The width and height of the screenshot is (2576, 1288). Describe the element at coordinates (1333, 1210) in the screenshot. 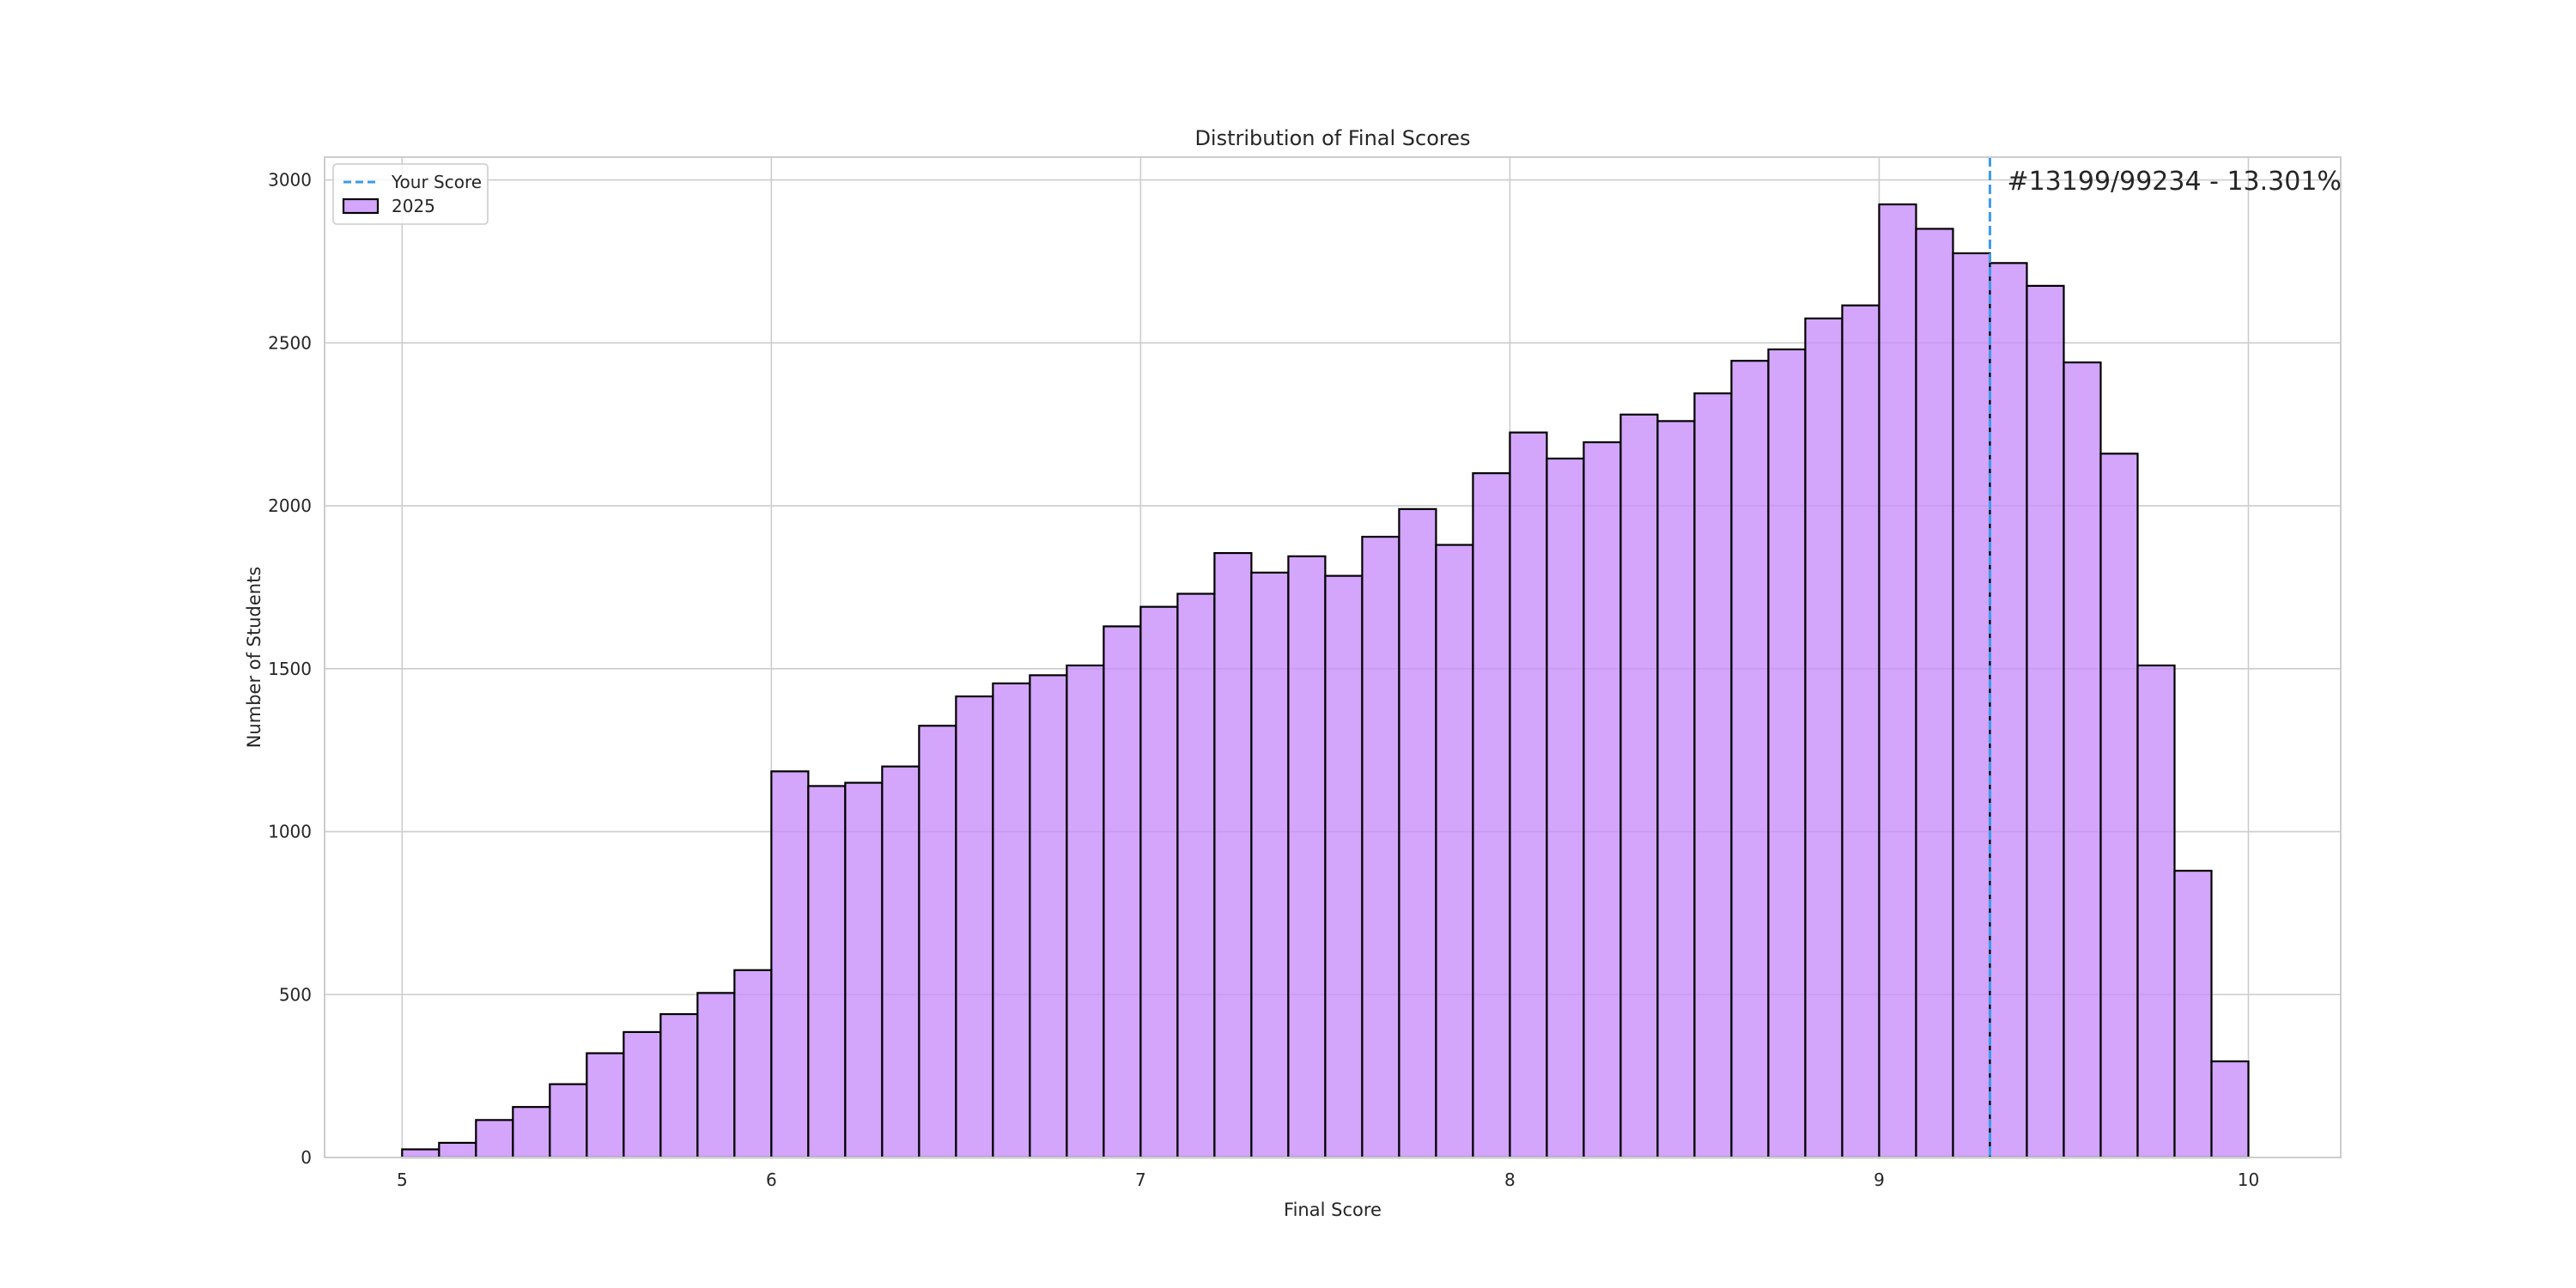

I see `x-axis-label: Final Score` at that location.